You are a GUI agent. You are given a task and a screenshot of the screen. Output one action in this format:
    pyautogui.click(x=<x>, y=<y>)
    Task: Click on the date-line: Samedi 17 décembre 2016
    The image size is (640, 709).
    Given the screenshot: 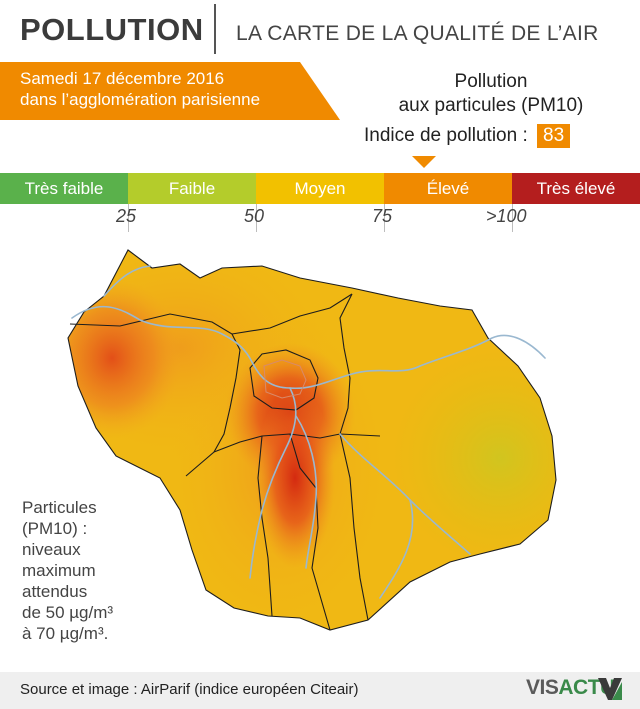 What is the action you would take?
    pyautogui.click(x=122, y=78)
    